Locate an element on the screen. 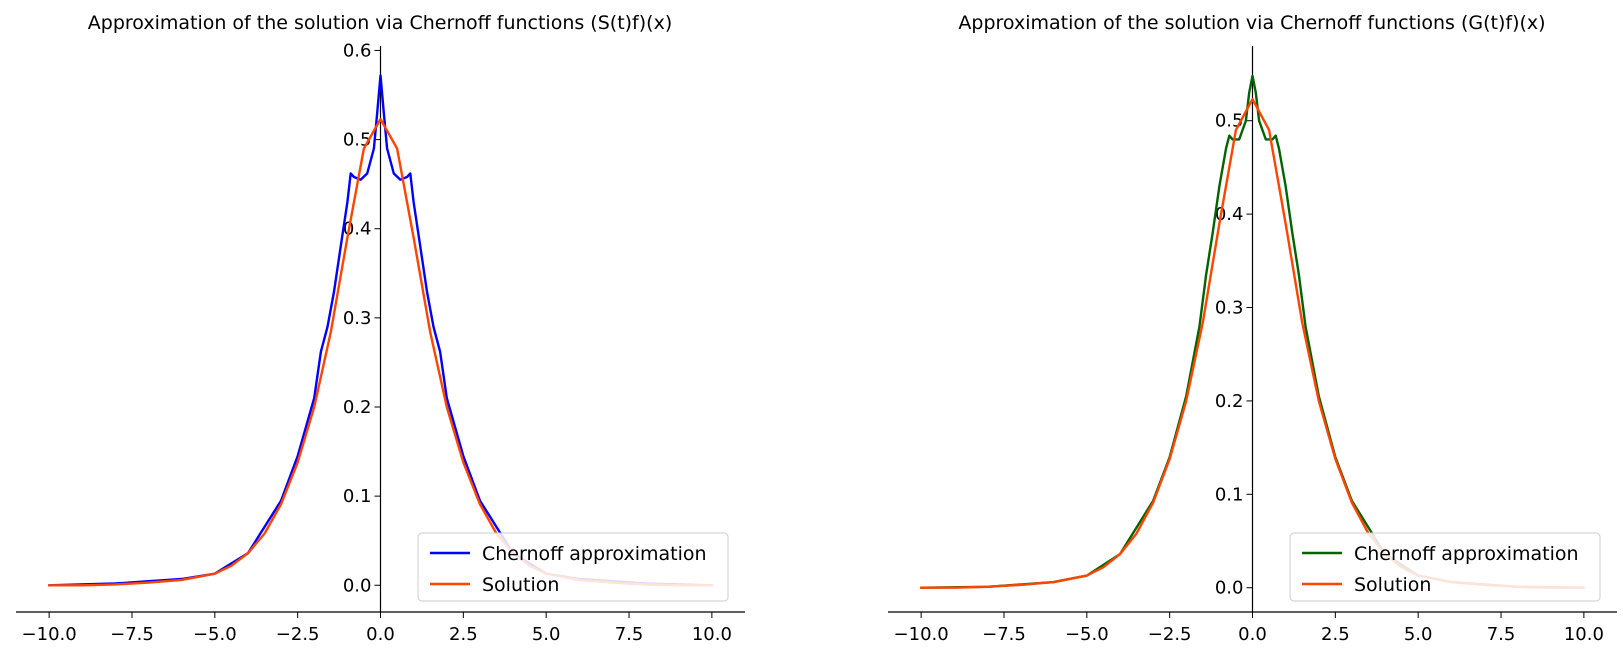 This screenshot has width=1623, height=658. y-tick-label: 0.6 is located at coordinates (357, 50).